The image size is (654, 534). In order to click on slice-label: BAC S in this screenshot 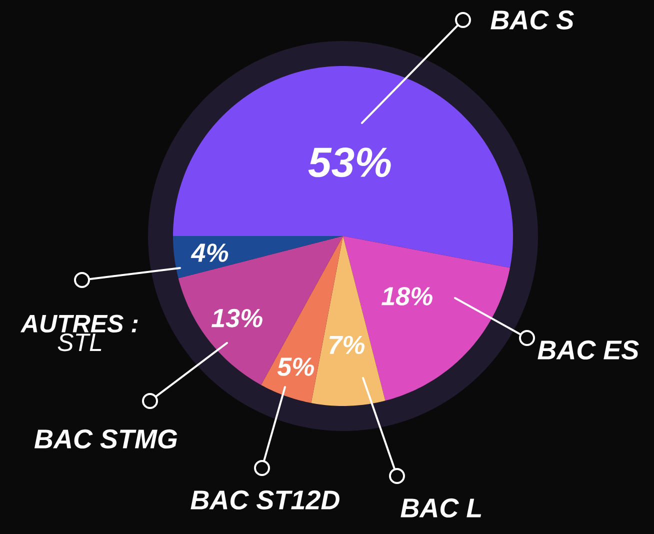, I will do `click(532, 20)`.